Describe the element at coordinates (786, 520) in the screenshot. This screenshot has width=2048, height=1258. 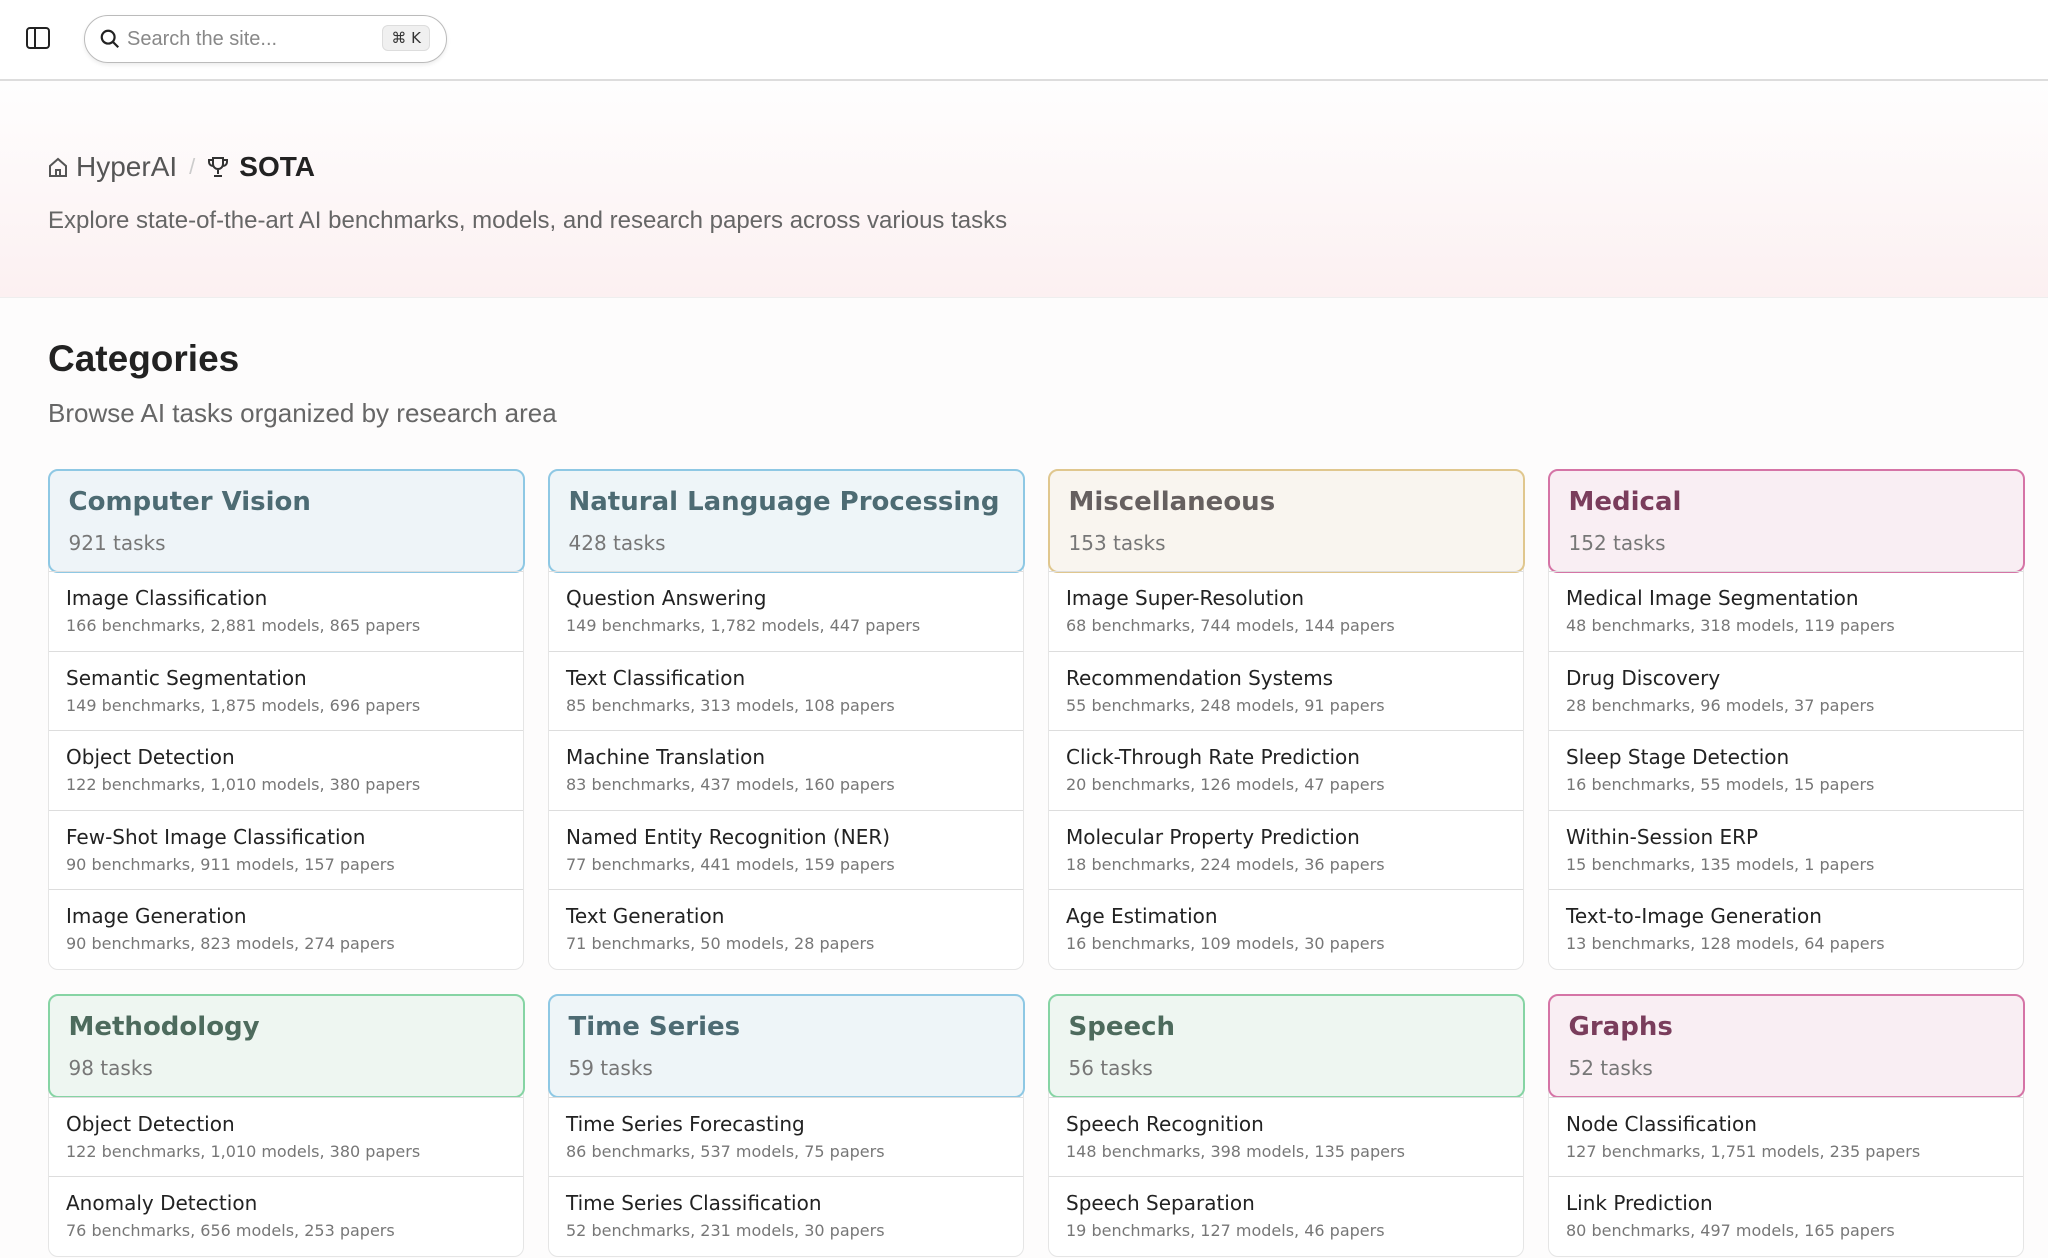
I see `category-header: Natural Language Processing 428 tasks` at that location.